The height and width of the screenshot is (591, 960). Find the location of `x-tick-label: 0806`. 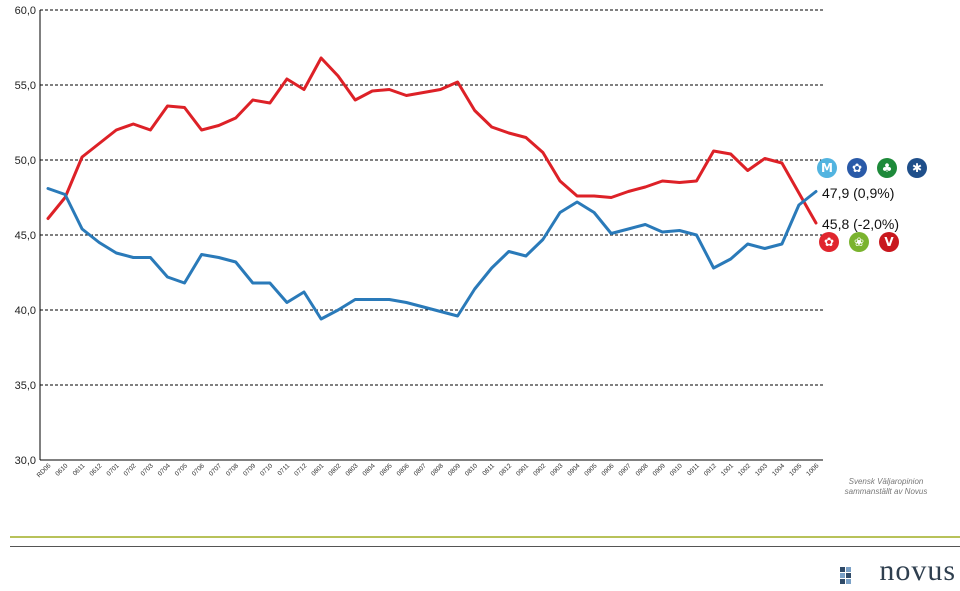

x-tick-label: 0806 is located at coordinates (403, 469).